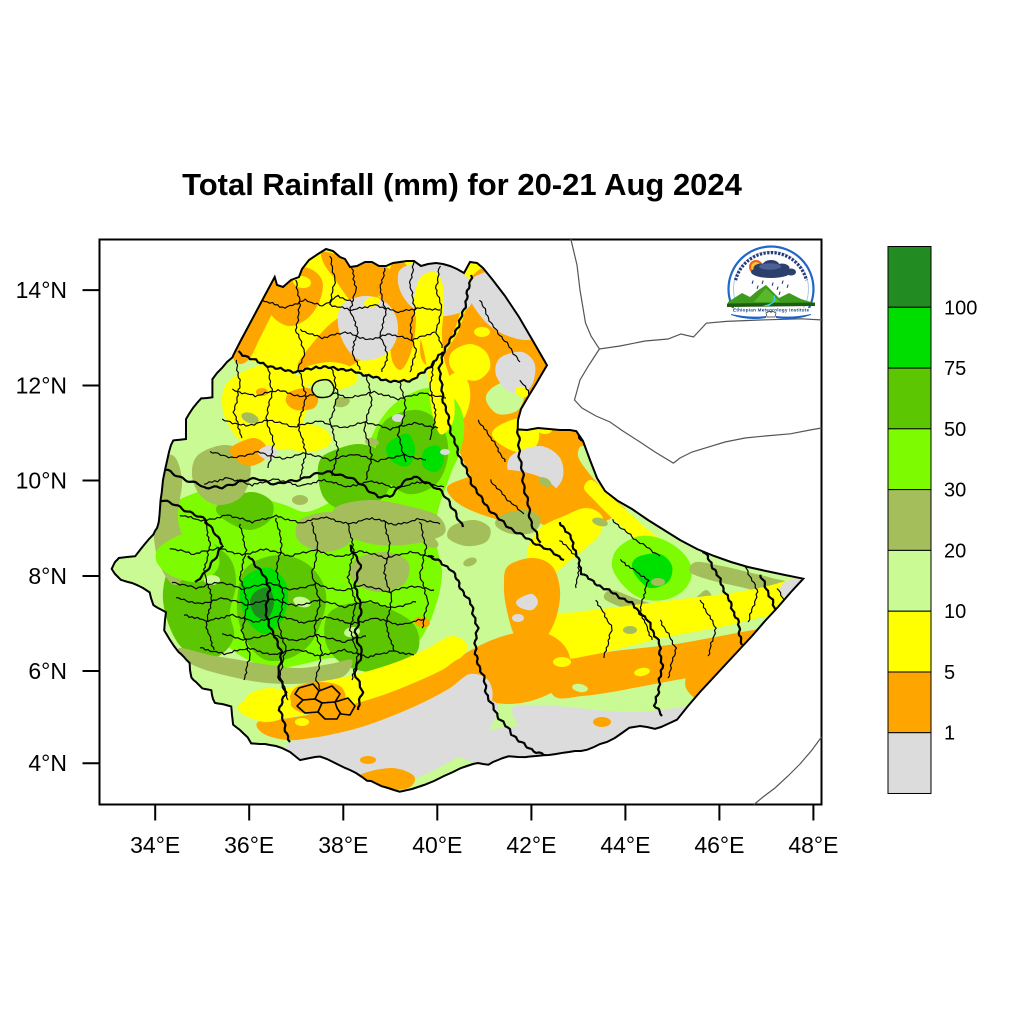 This screenshot has height=1024, width=1024. I want to click on svg-text: 1, so click(949, 734).